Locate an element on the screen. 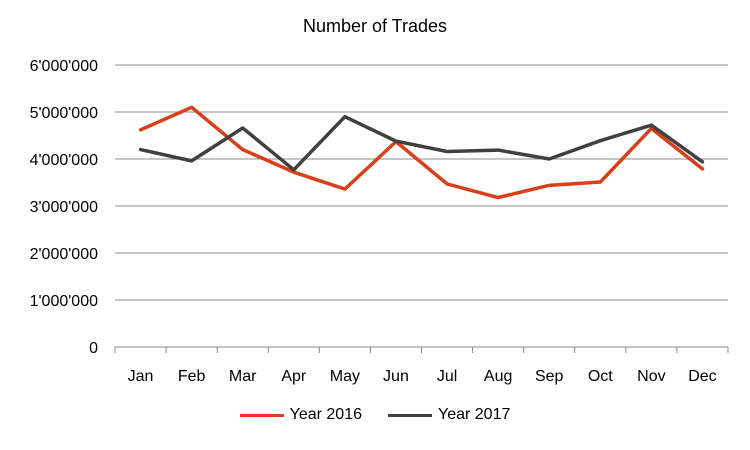  x-tick-label: Sep is located at coordinates (549, 376).